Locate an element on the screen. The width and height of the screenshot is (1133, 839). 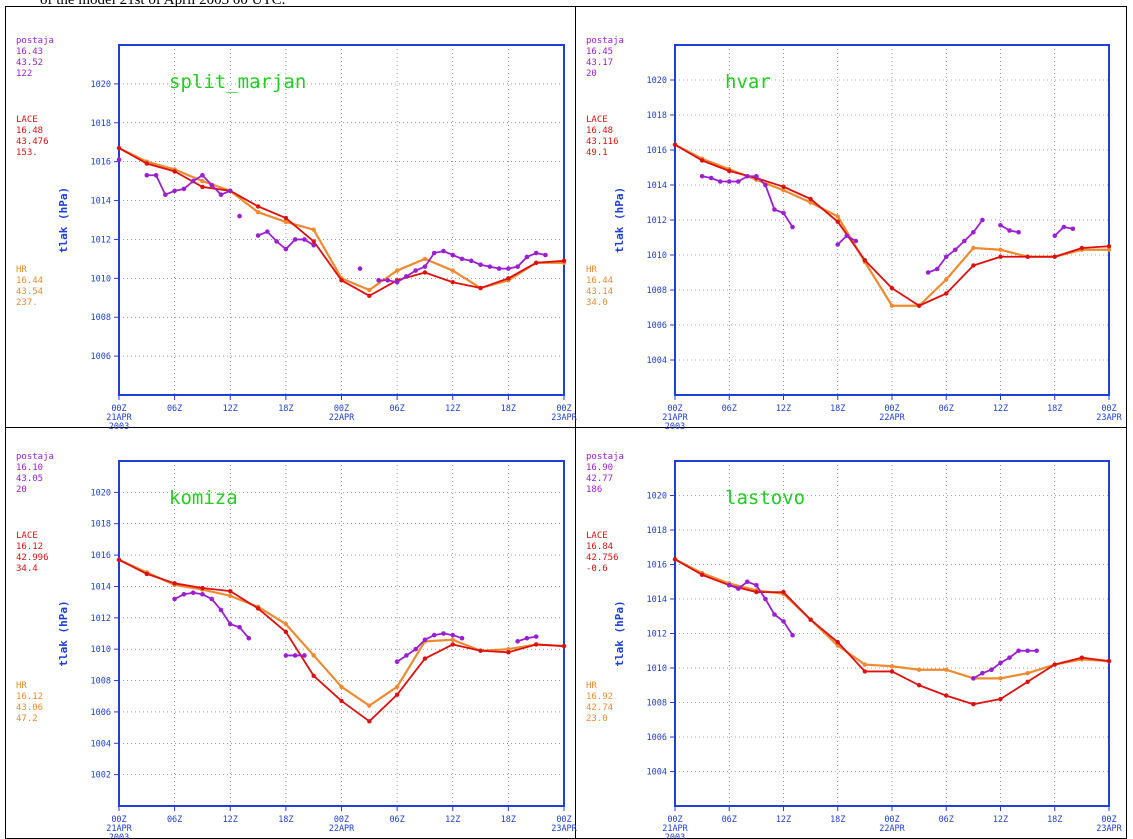
legend-station-line: 20 is located at coordinates (21, 490).